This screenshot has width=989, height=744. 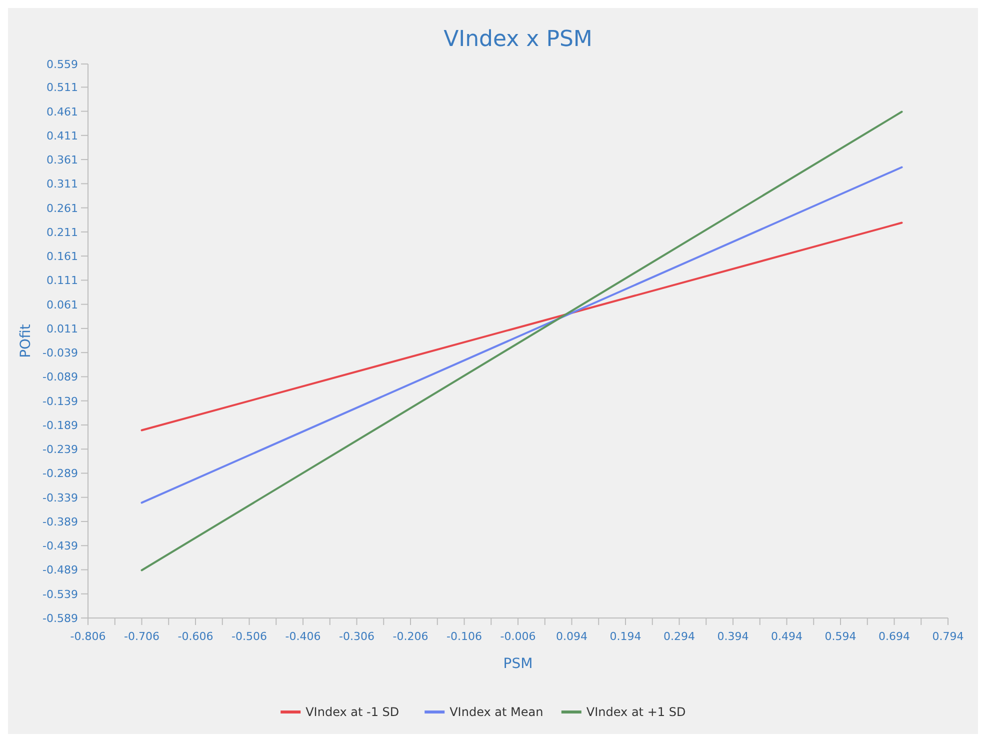 What do you see at coordinates (60, 594) in the screenshot?
I see `y-tick-label: -0.539` at bounding box center [60, 594].